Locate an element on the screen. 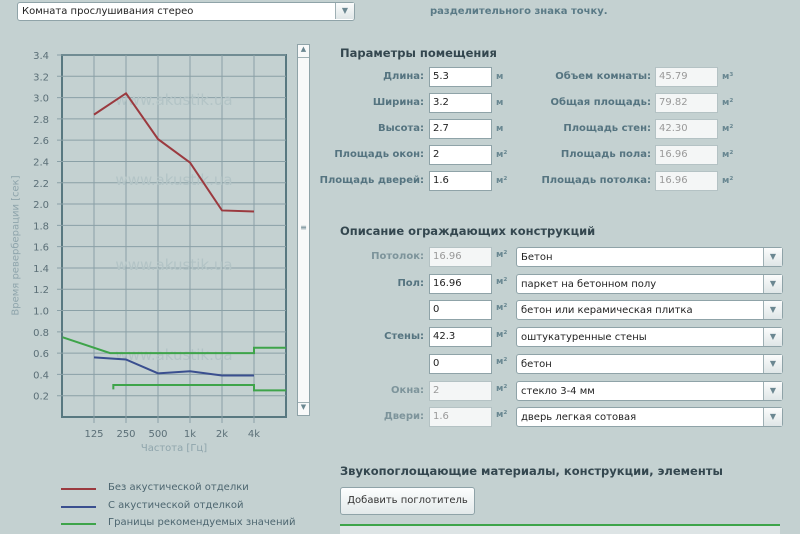  material-select: бетон ▼ is located at coordinates (649, 363).